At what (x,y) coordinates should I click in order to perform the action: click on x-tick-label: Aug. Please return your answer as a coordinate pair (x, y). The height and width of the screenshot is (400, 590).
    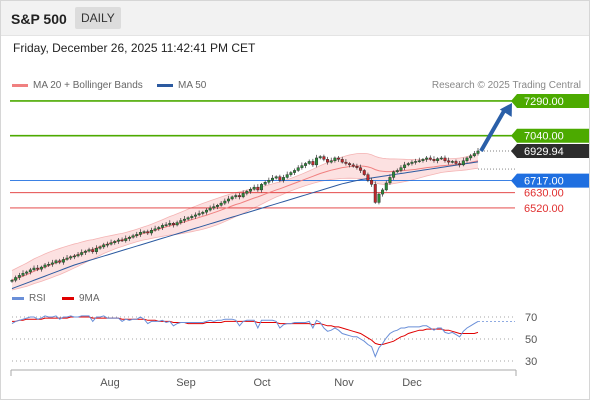
    Looking at the image, I should click on (110, 383).